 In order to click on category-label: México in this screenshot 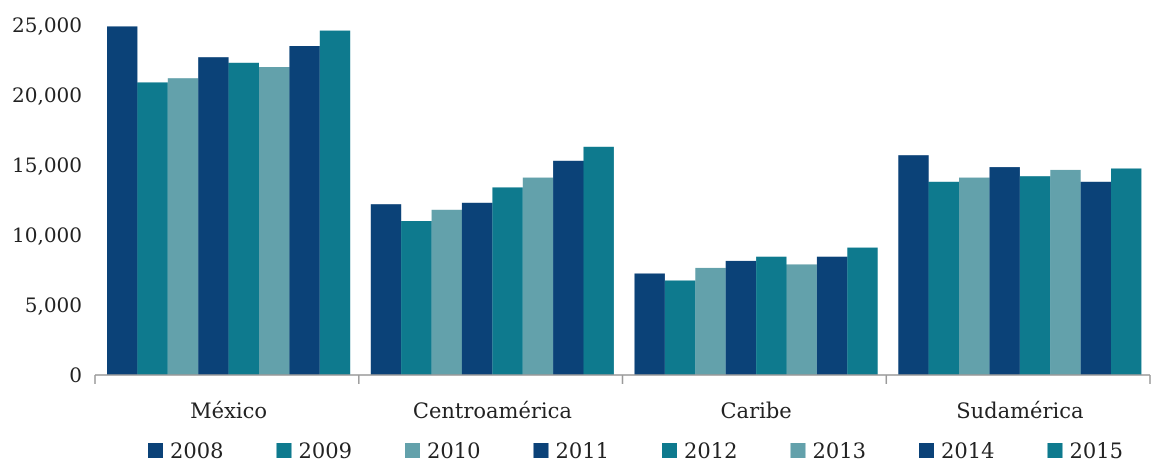, I will do `click(228, 411)`.